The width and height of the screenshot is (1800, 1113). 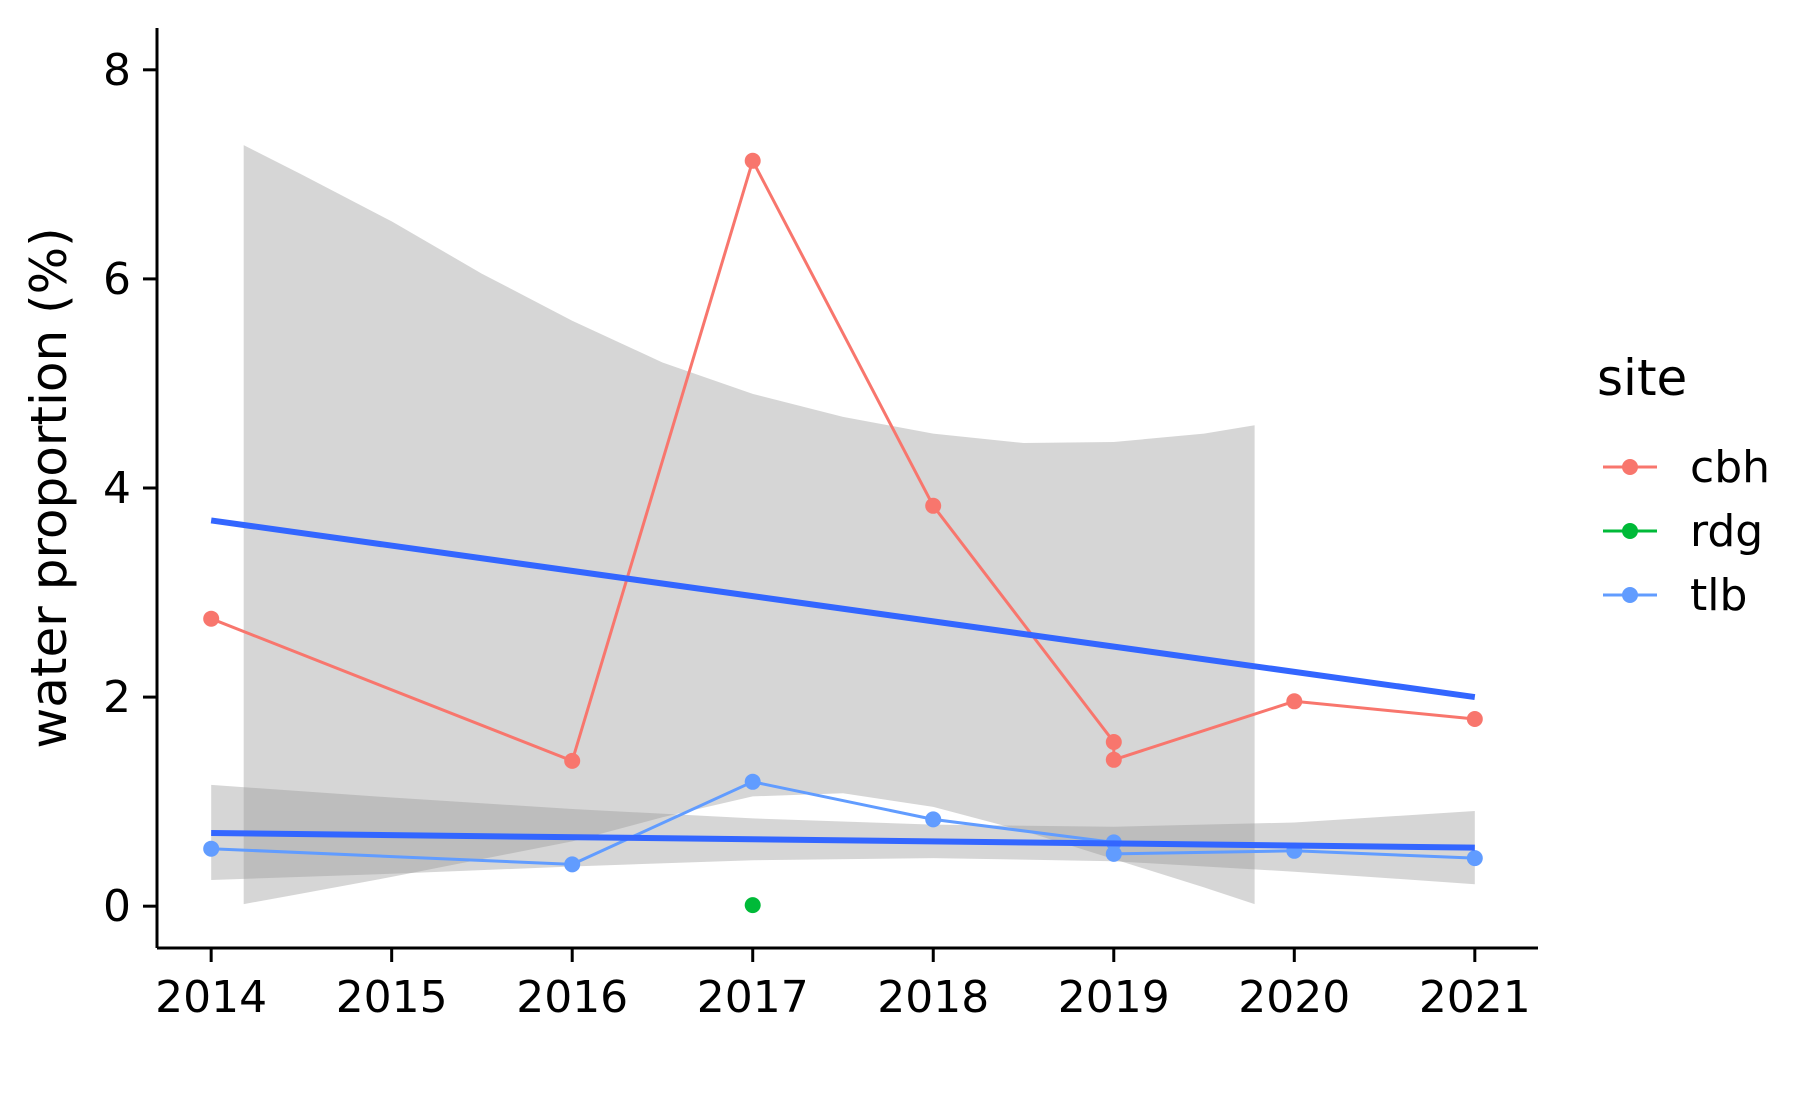 I want to click on y-tick-label: 0, so click(x=117, y=906).